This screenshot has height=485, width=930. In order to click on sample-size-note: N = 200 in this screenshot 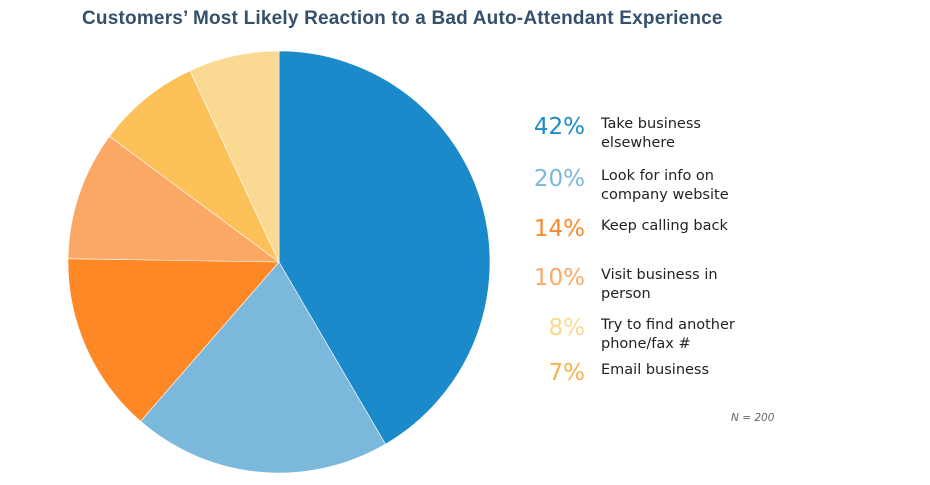, I will do `click(753, 418)`.